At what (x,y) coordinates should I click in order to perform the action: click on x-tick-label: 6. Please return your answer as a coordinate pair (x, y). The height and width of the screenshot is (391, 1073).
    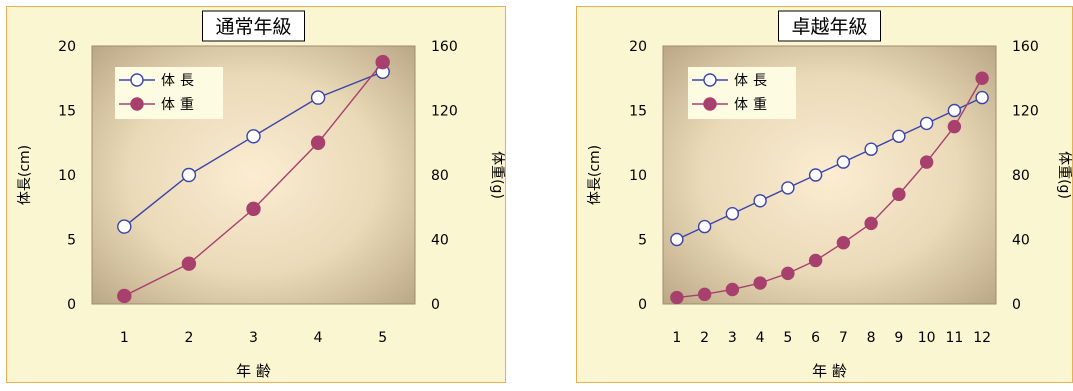
    Looking at the image, I should click on (815, 338).